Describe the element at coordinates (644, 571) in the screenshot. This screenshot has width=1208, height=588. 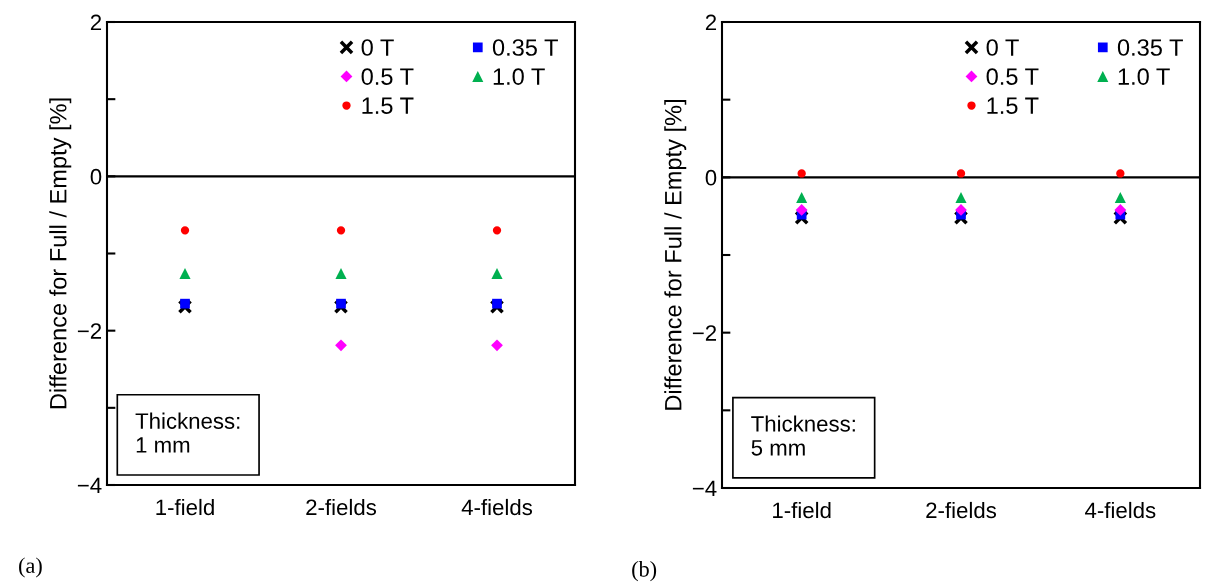
I see `text: (b)` at that location.